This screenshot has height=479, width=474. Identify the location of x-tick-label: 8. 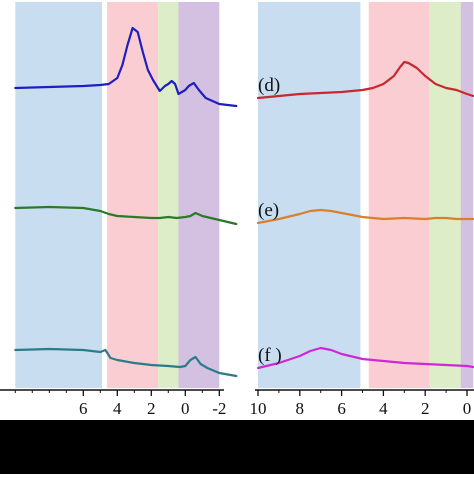
(300, 408).